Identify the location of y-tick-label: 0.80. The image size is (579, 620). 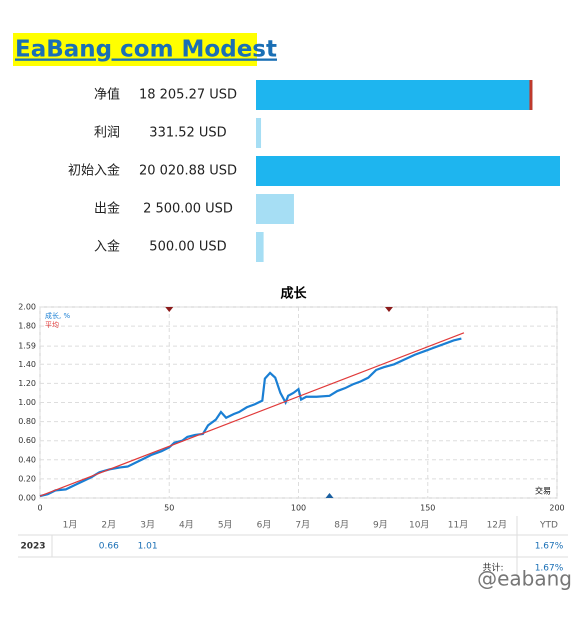
(27, 421).